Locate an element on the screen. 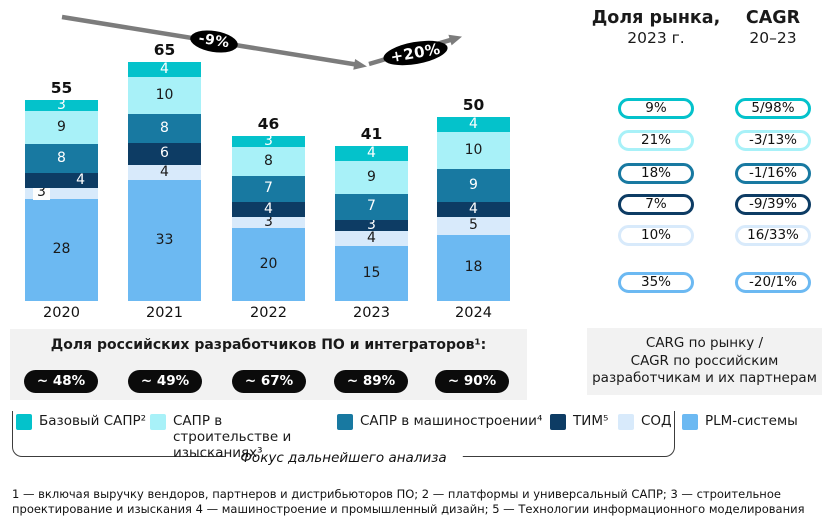  bar-segment: 6 is located at coordinates (164, 154).